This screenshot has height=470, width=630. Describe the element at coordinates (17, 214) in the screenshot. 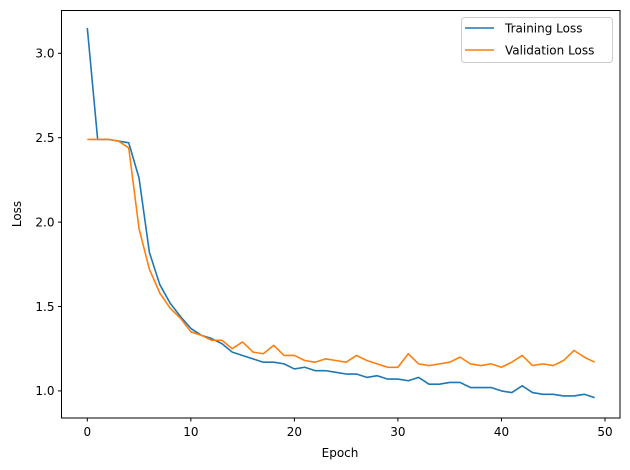

I see `y-axis-label: Loss` at that location.